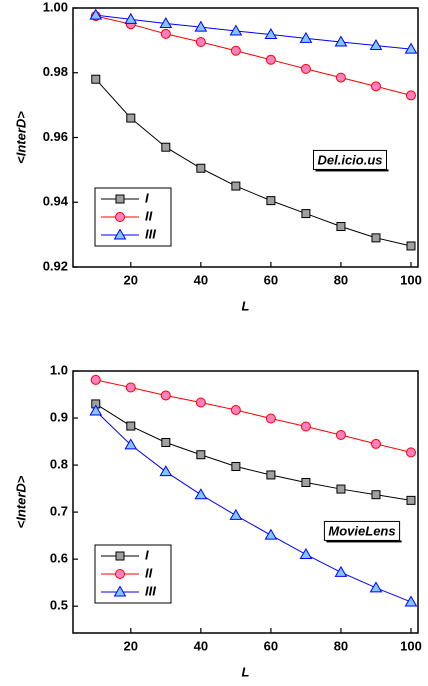  What do you see at coordinates (55, 7) in the screenshot?
I see `y-tick-label: 1.00` at bounding box center [55, 7].